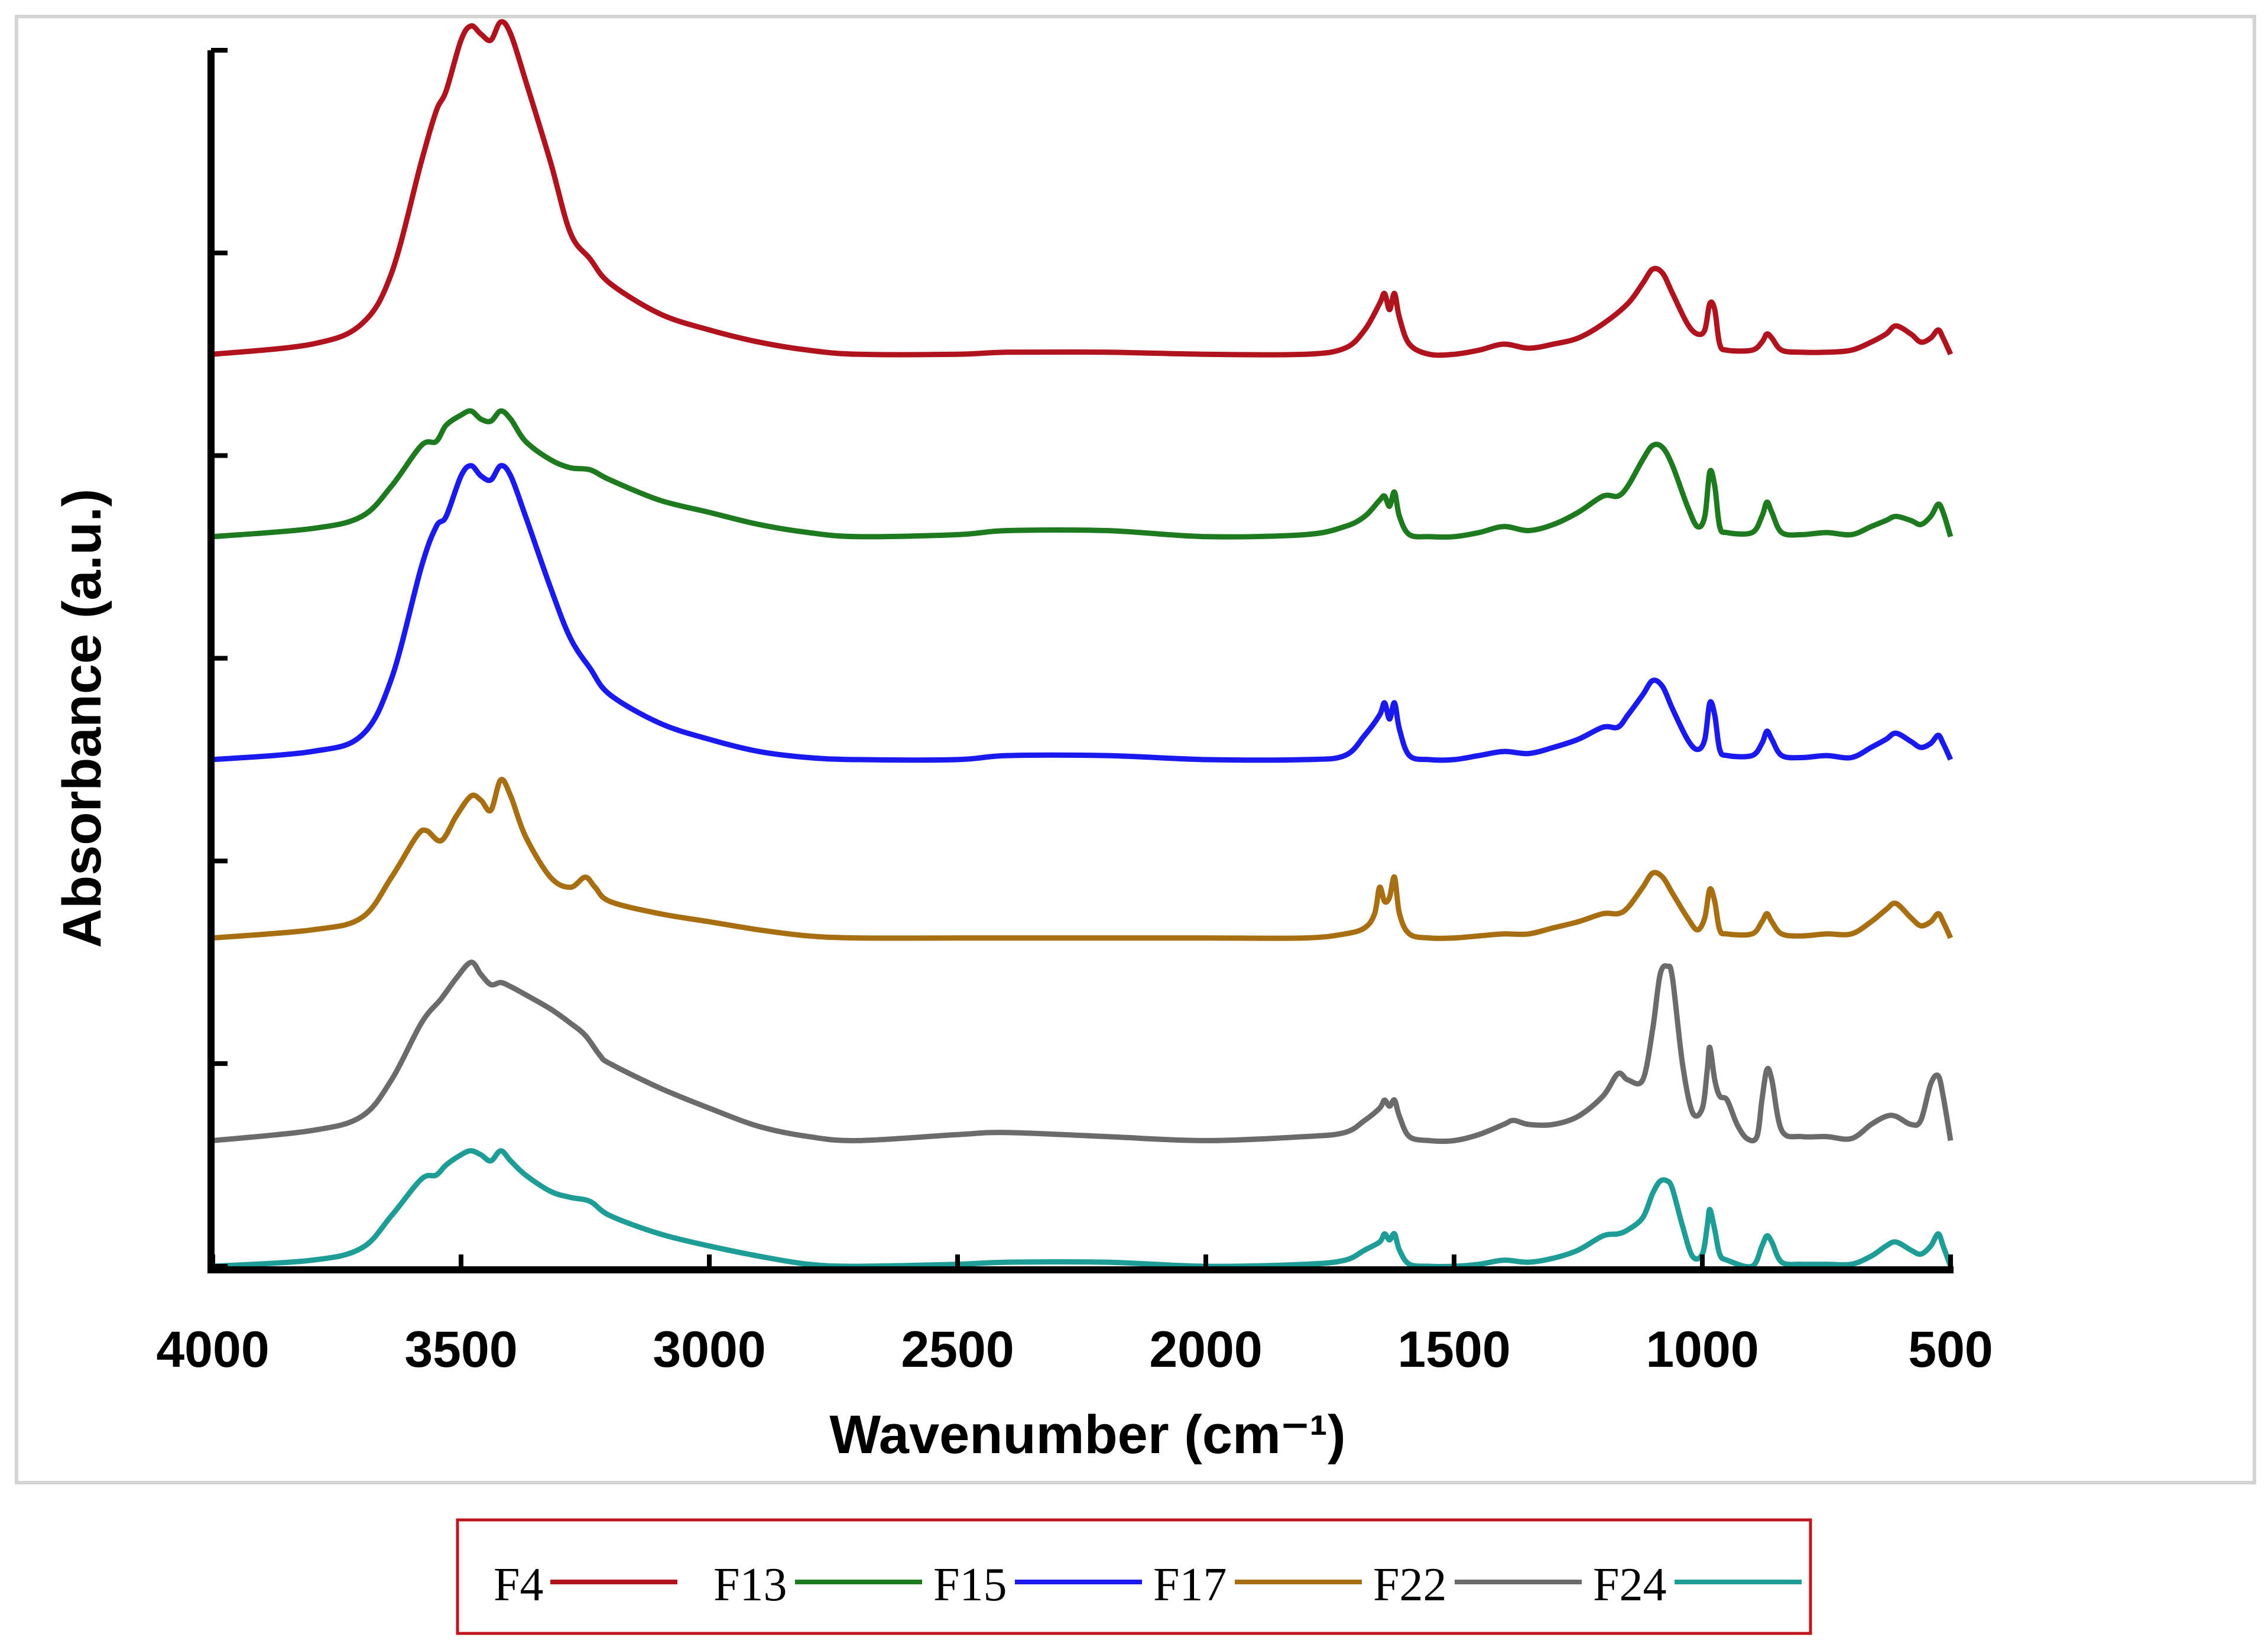 The image size is (2268, 1647). I want to click on legend-label-f17: F17, so click(1190, 1585).